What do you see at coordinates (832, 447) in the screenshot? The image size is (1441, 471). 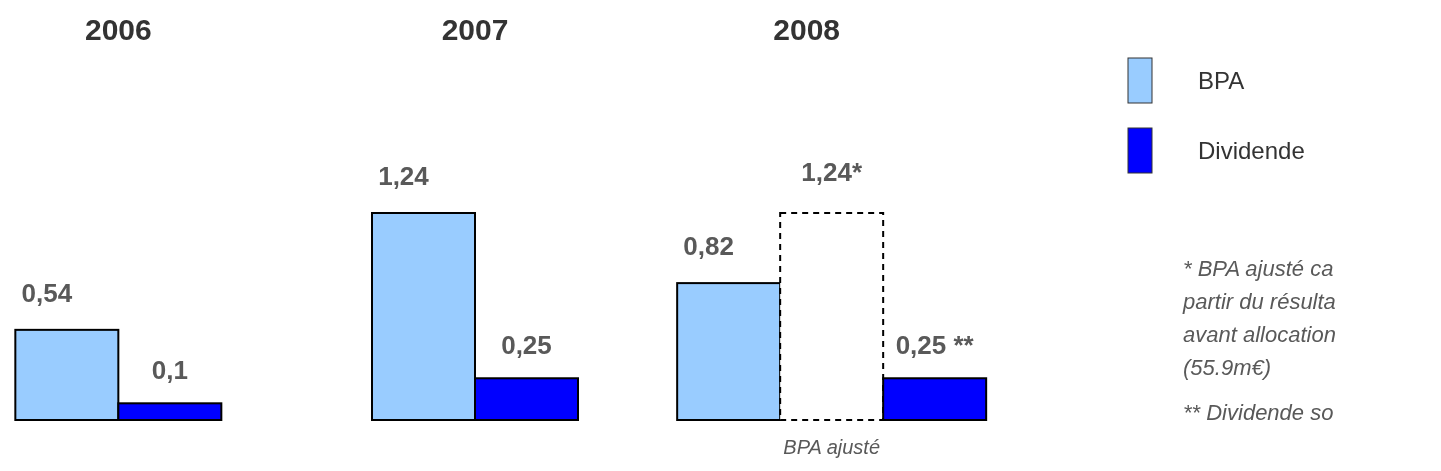 I see `series-label: BPA ajusté` at bounding box center [832, 447].